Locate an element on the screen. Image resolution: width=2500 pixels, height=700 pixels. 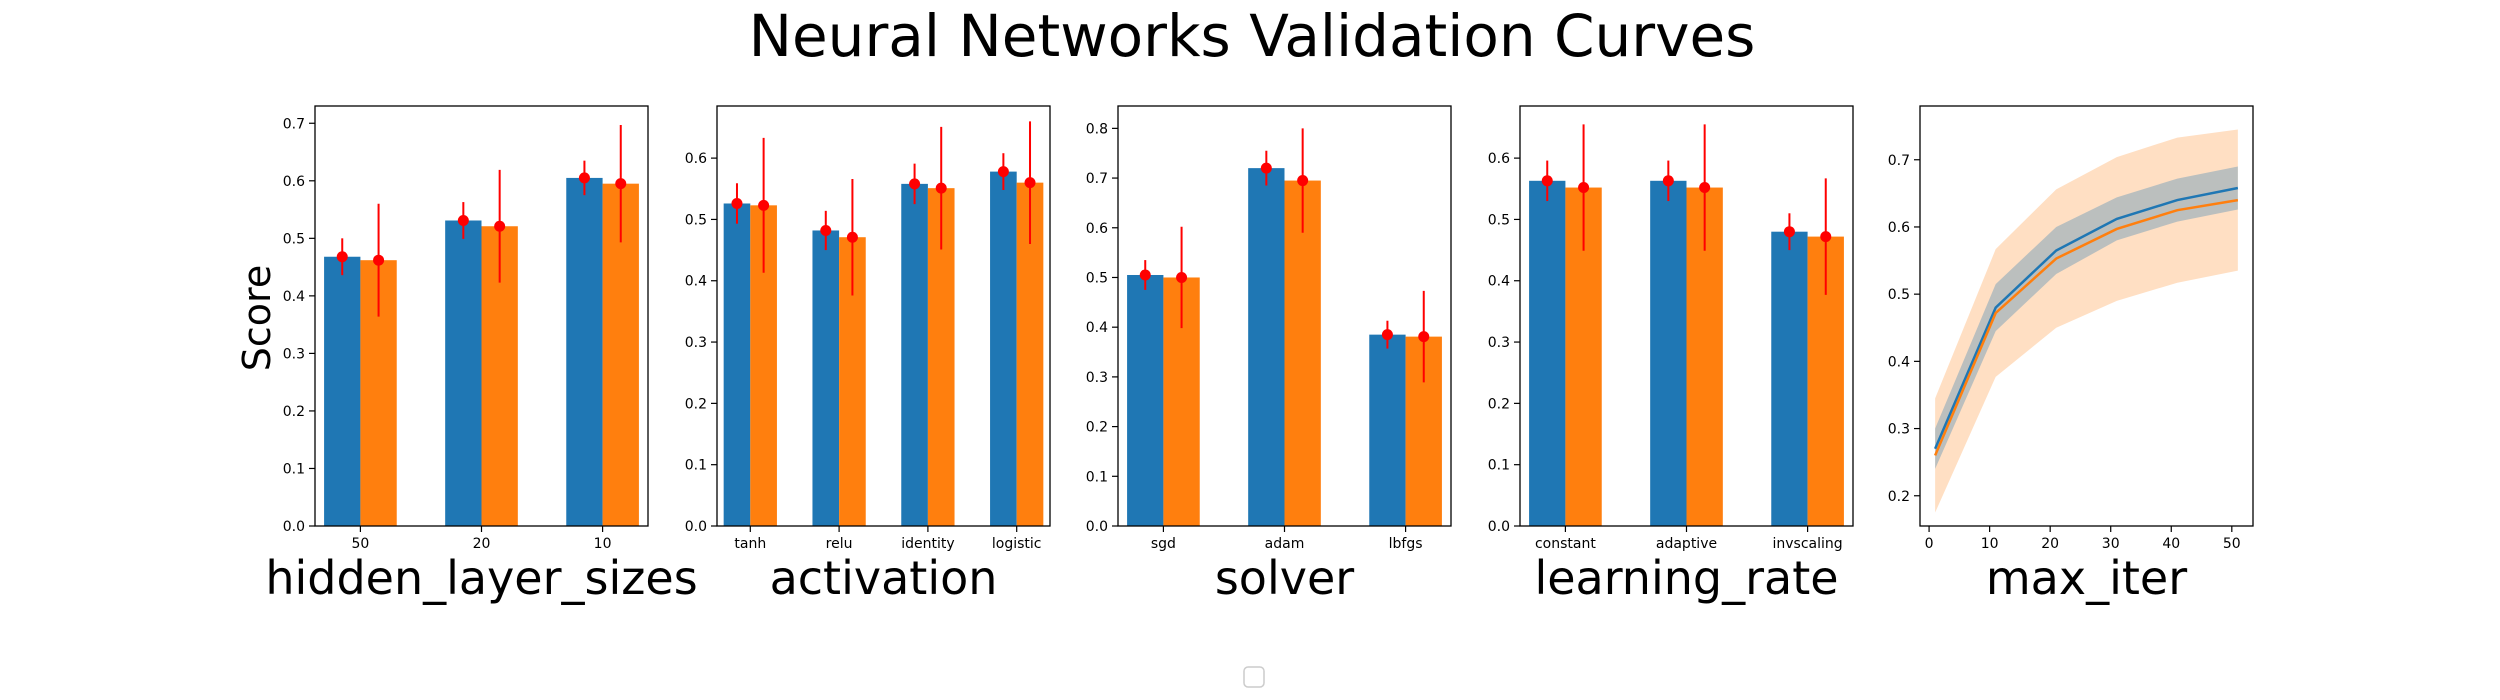
line-train is located at coordinates (2086, 318).